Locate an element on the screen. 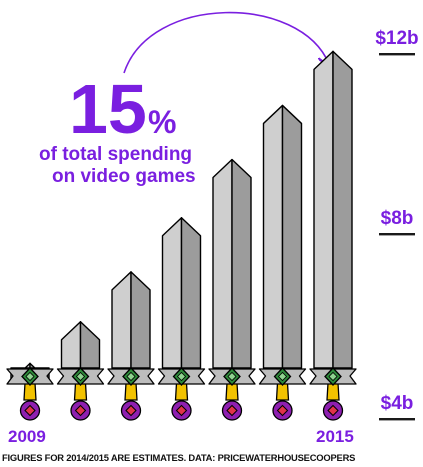  bar-sword-2010 is located at coordinates (80, 371).